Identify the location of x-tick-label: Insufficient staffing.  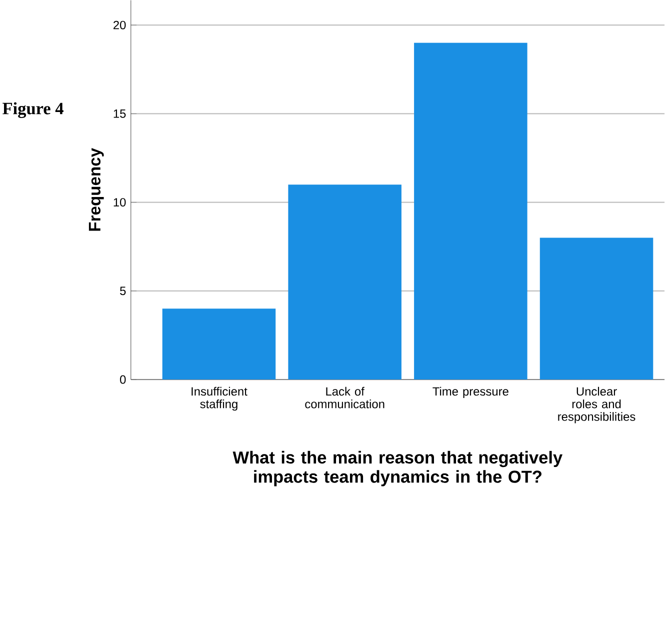
(220, 399).